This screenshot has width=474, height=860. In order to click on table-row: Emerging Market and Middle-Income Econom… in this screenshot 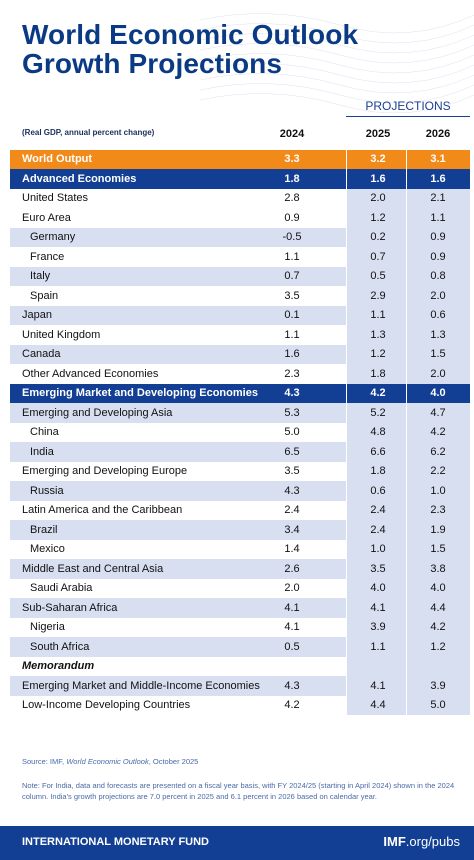, I will do `click(240, 686)`.